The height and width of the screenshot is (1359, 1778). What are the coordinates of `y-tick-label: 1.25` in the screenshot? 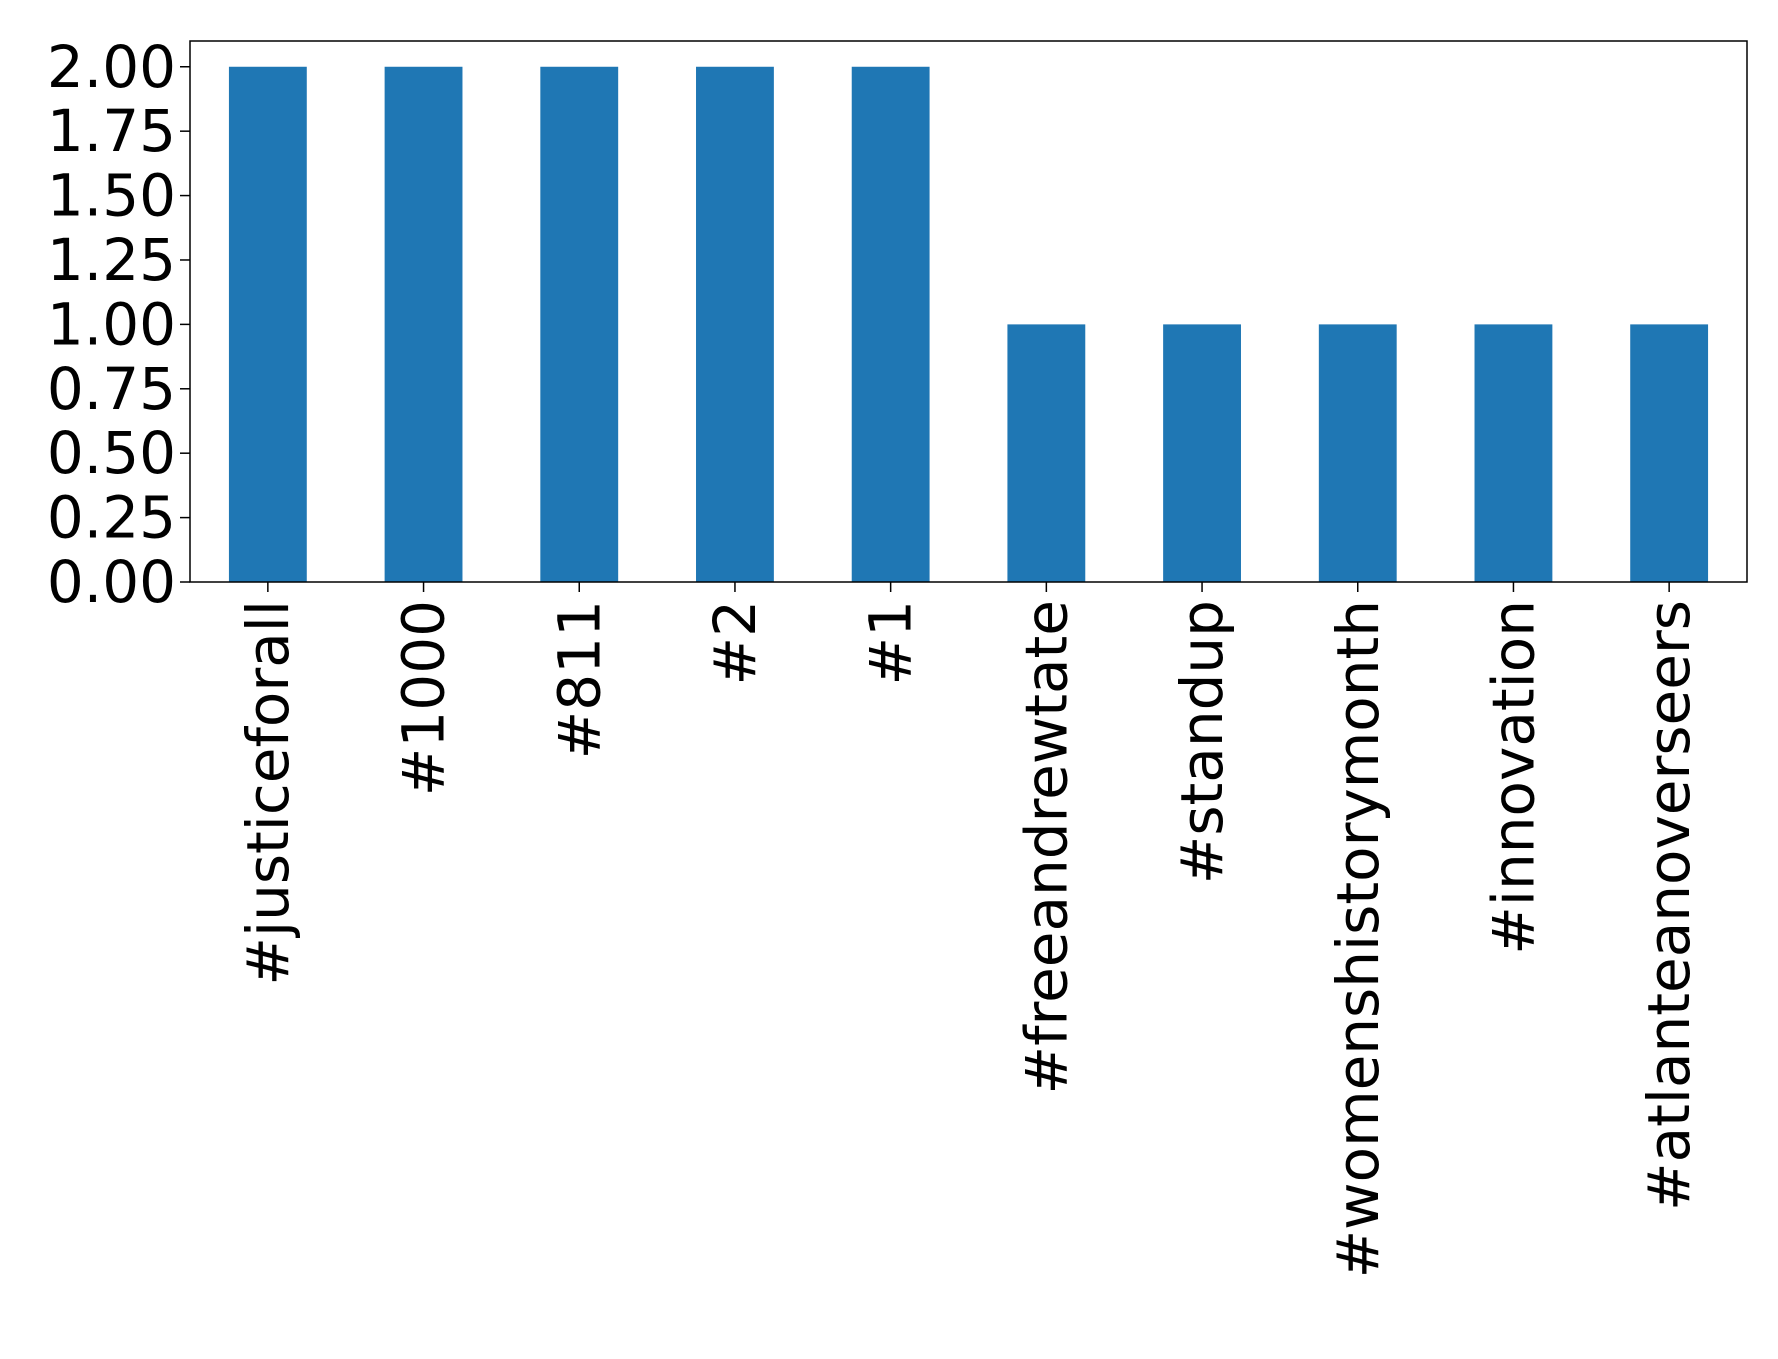 It's located at (111, 260).